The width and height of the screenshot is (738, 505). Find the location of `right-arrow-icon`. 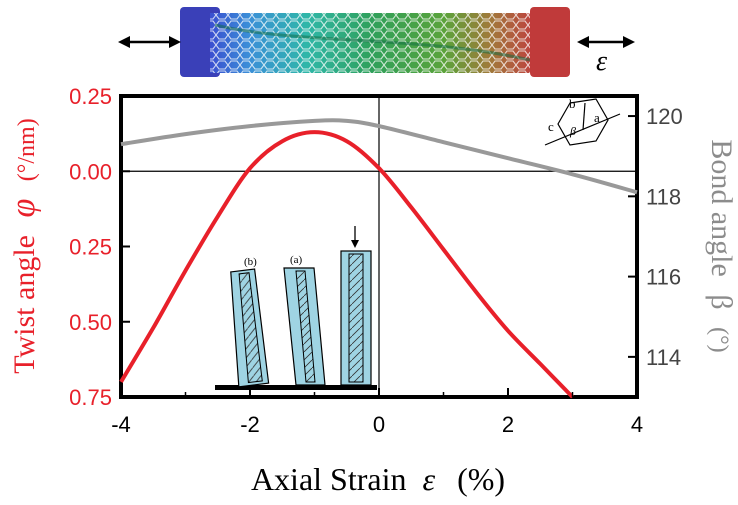

right-arrow-icon is located at coordinates (606, 42).